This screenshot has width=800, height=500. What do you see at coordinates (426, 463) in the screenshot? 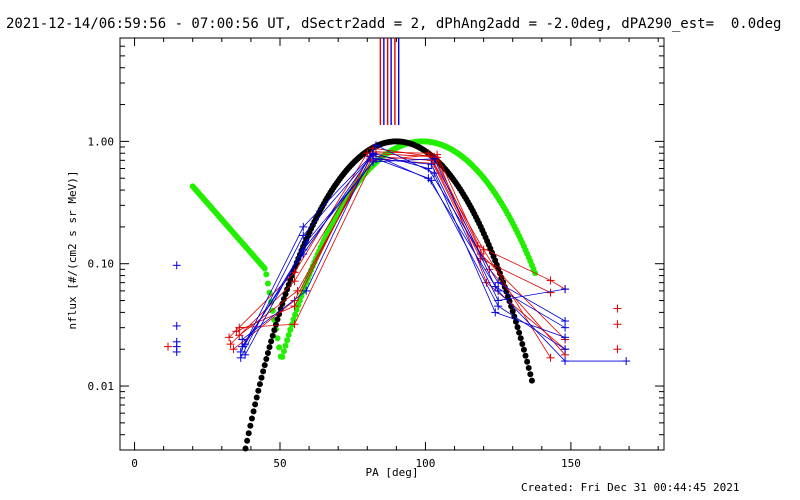
I see `x-tick-label: 100` at bounding box center [426, 463].